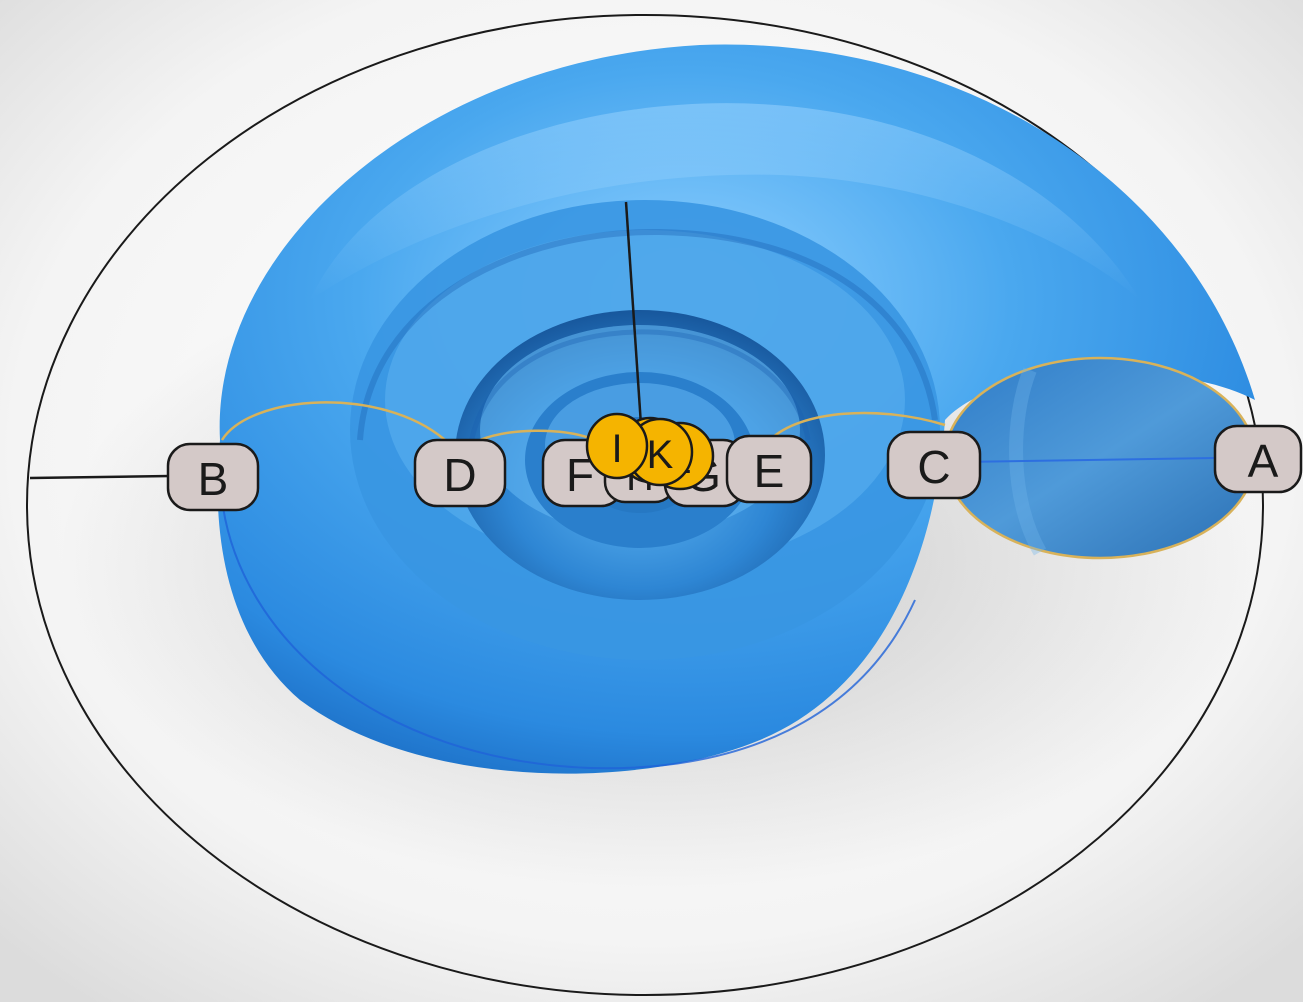  I want to click on shell-highlight, so click(725, 201).